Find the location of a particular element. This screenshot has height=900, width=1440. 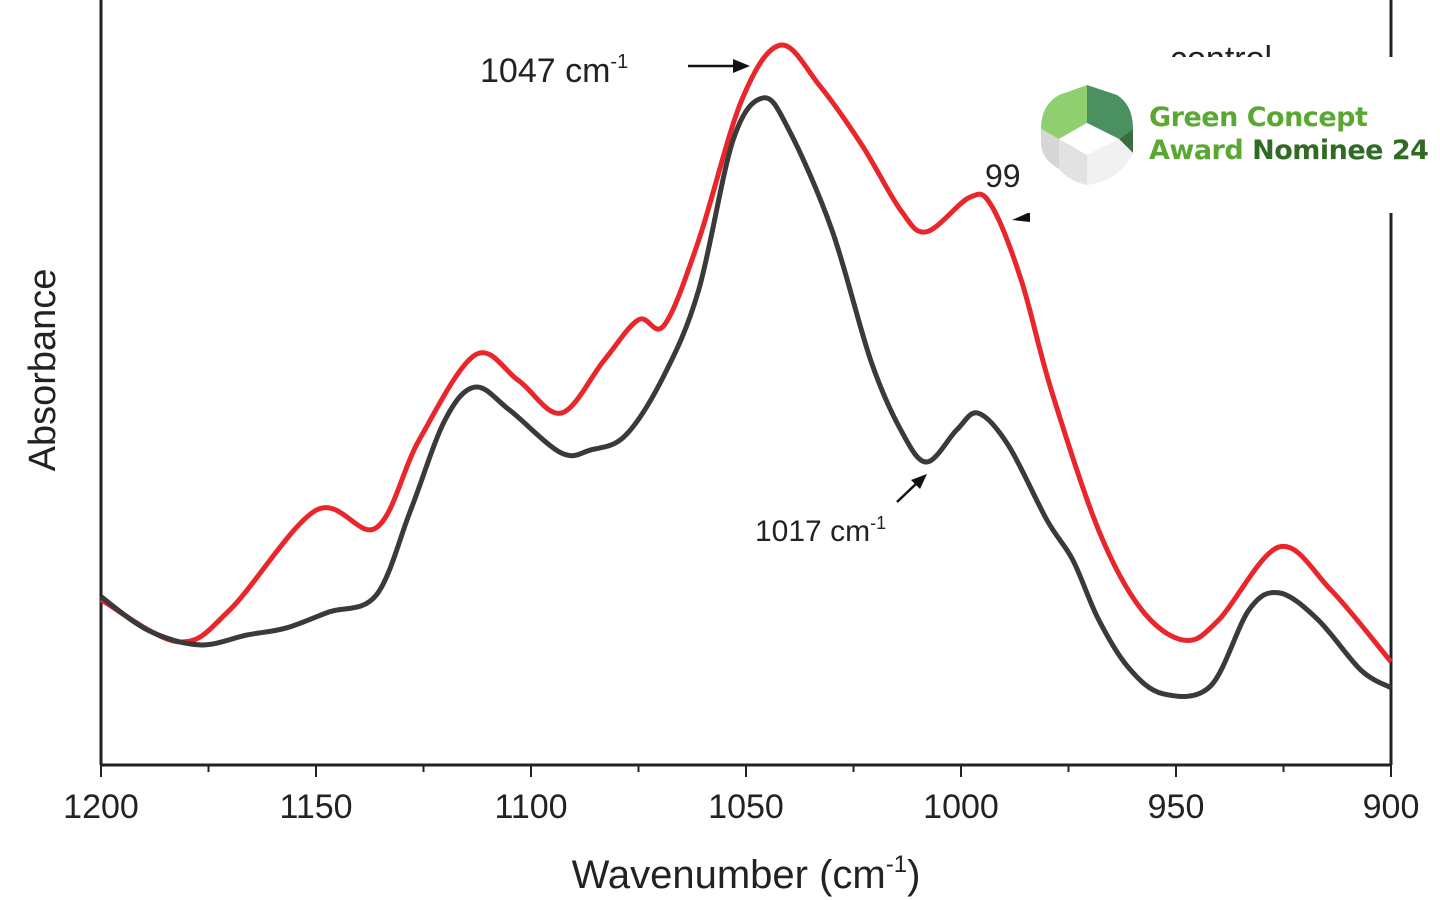

x-axis-label: Wavenumber (cm-1) is located at coordinates (746, 874).